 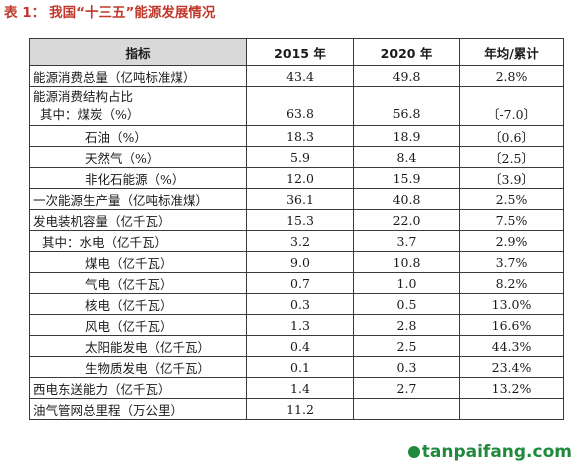 I want to click on indicator-cell: 煤电（亿千瓦）, so click(x=138, y=262).